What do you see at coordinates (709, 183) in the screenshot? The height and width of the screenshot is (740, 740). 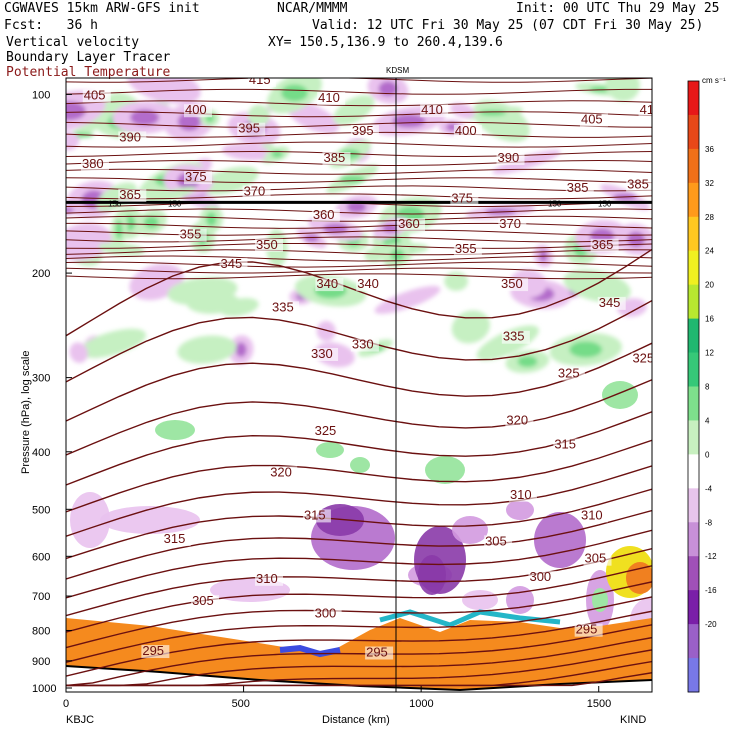 I see `colorbar-label: 32` at bounding box center [709, 183].